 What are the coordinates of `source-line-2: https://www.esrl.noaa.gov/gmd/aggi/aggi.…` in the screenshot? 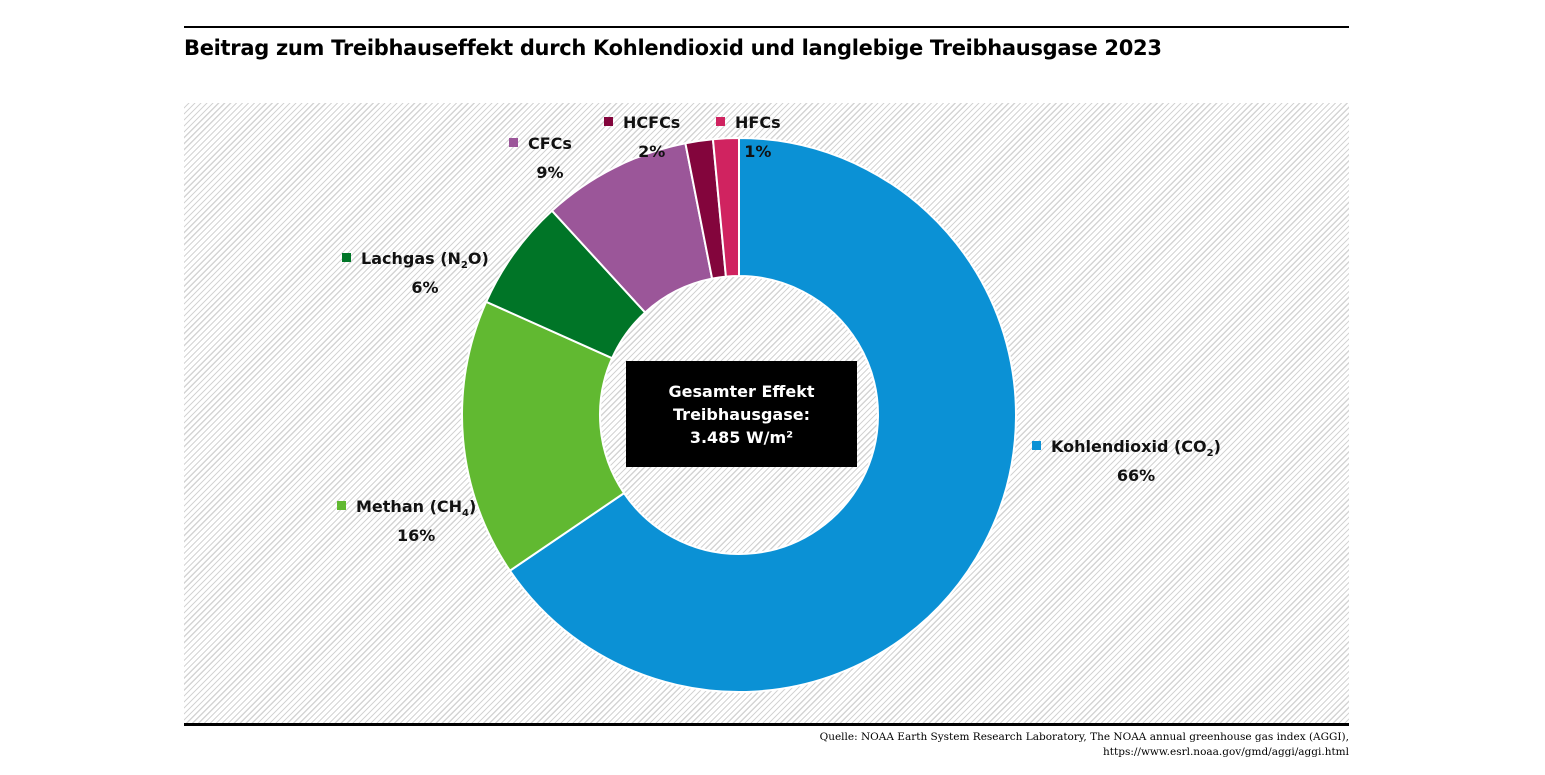 It's located at (1226, 752).